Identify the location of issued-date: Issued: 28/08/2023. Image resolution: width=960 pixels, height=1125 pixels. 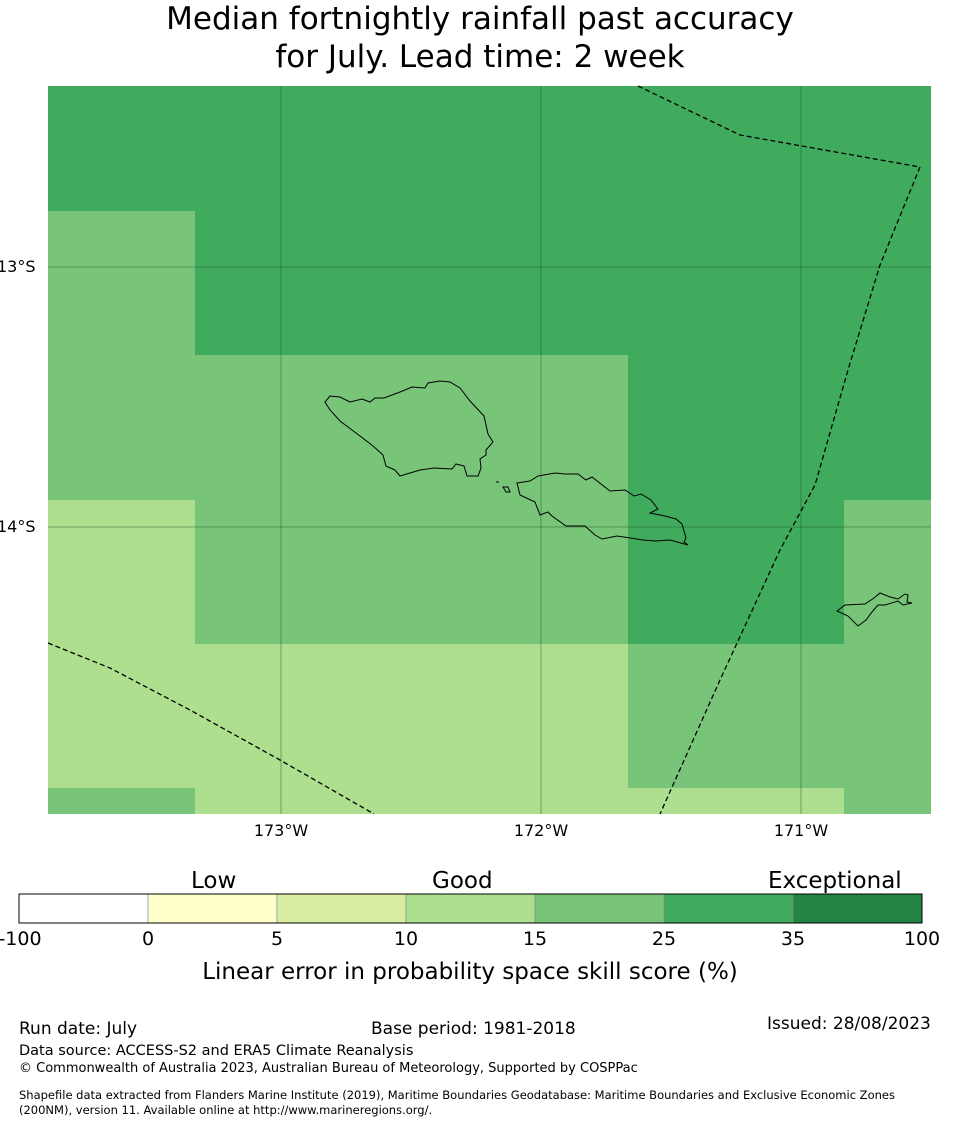
(849, 1024).